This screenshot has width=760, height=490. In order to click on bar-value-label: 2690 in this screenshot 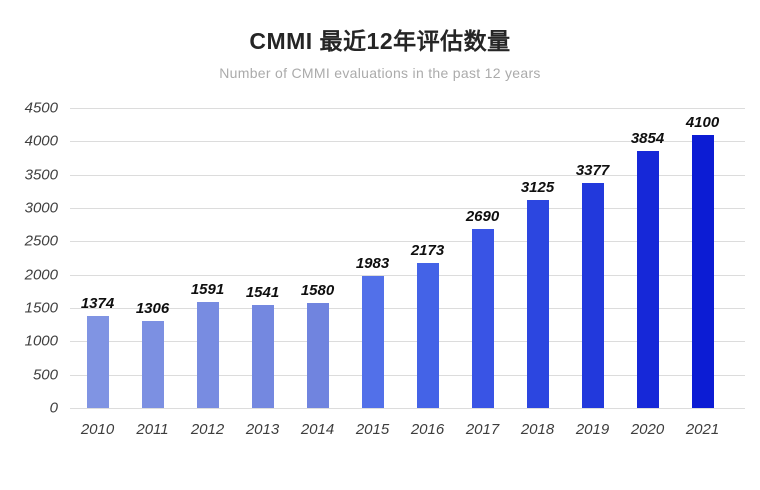, I will do `click(482, 216)`.